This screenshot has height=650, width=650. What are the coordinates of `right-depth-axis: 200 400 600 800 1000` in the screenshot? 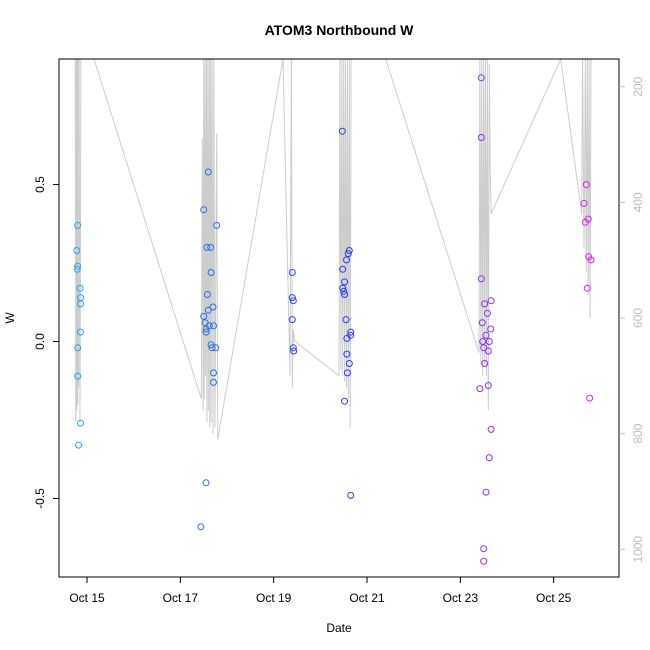 It's located at (632, 319).